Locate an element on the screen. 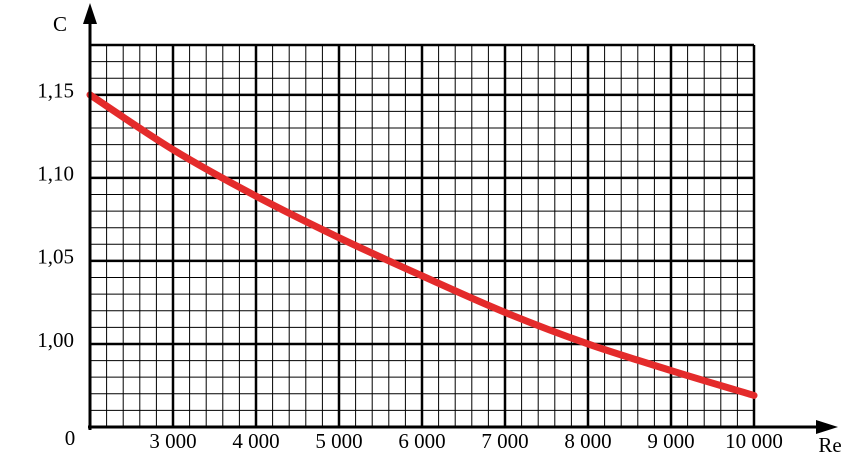  x-axis-label: Re is located at coordinates (829, 445).